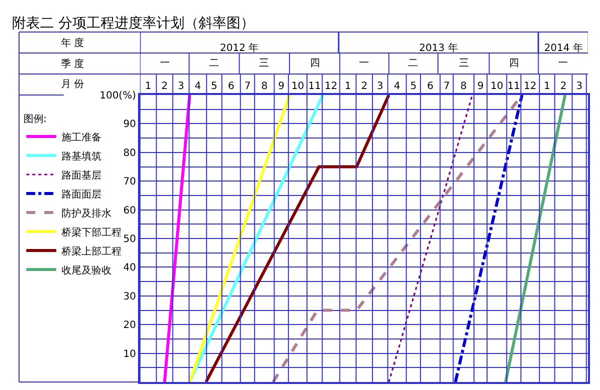 This screenshot has height=390, width=600. What do you see at coordinates (438, 48) in the screenshot?
I see `x2-tick-label: 2013 年` at bounding box center [438, 48].